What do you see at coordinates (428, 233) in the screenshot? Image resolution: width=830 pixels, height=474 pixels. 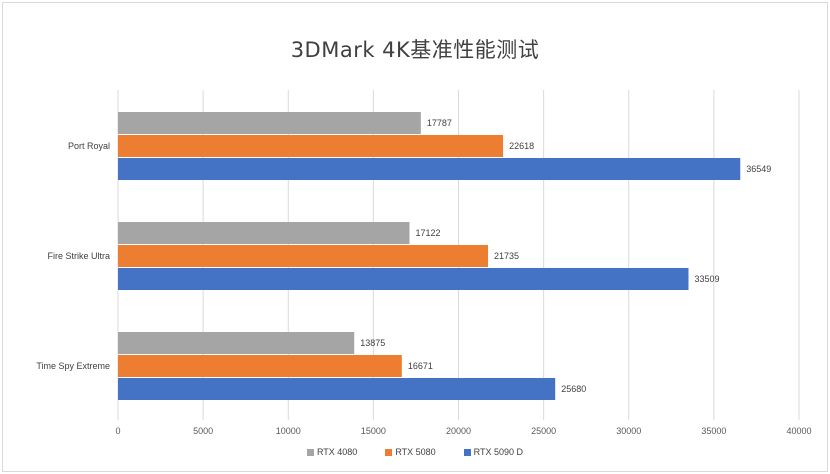 I see `data-label-1-0: 17122` at bounding box center [428, 233].